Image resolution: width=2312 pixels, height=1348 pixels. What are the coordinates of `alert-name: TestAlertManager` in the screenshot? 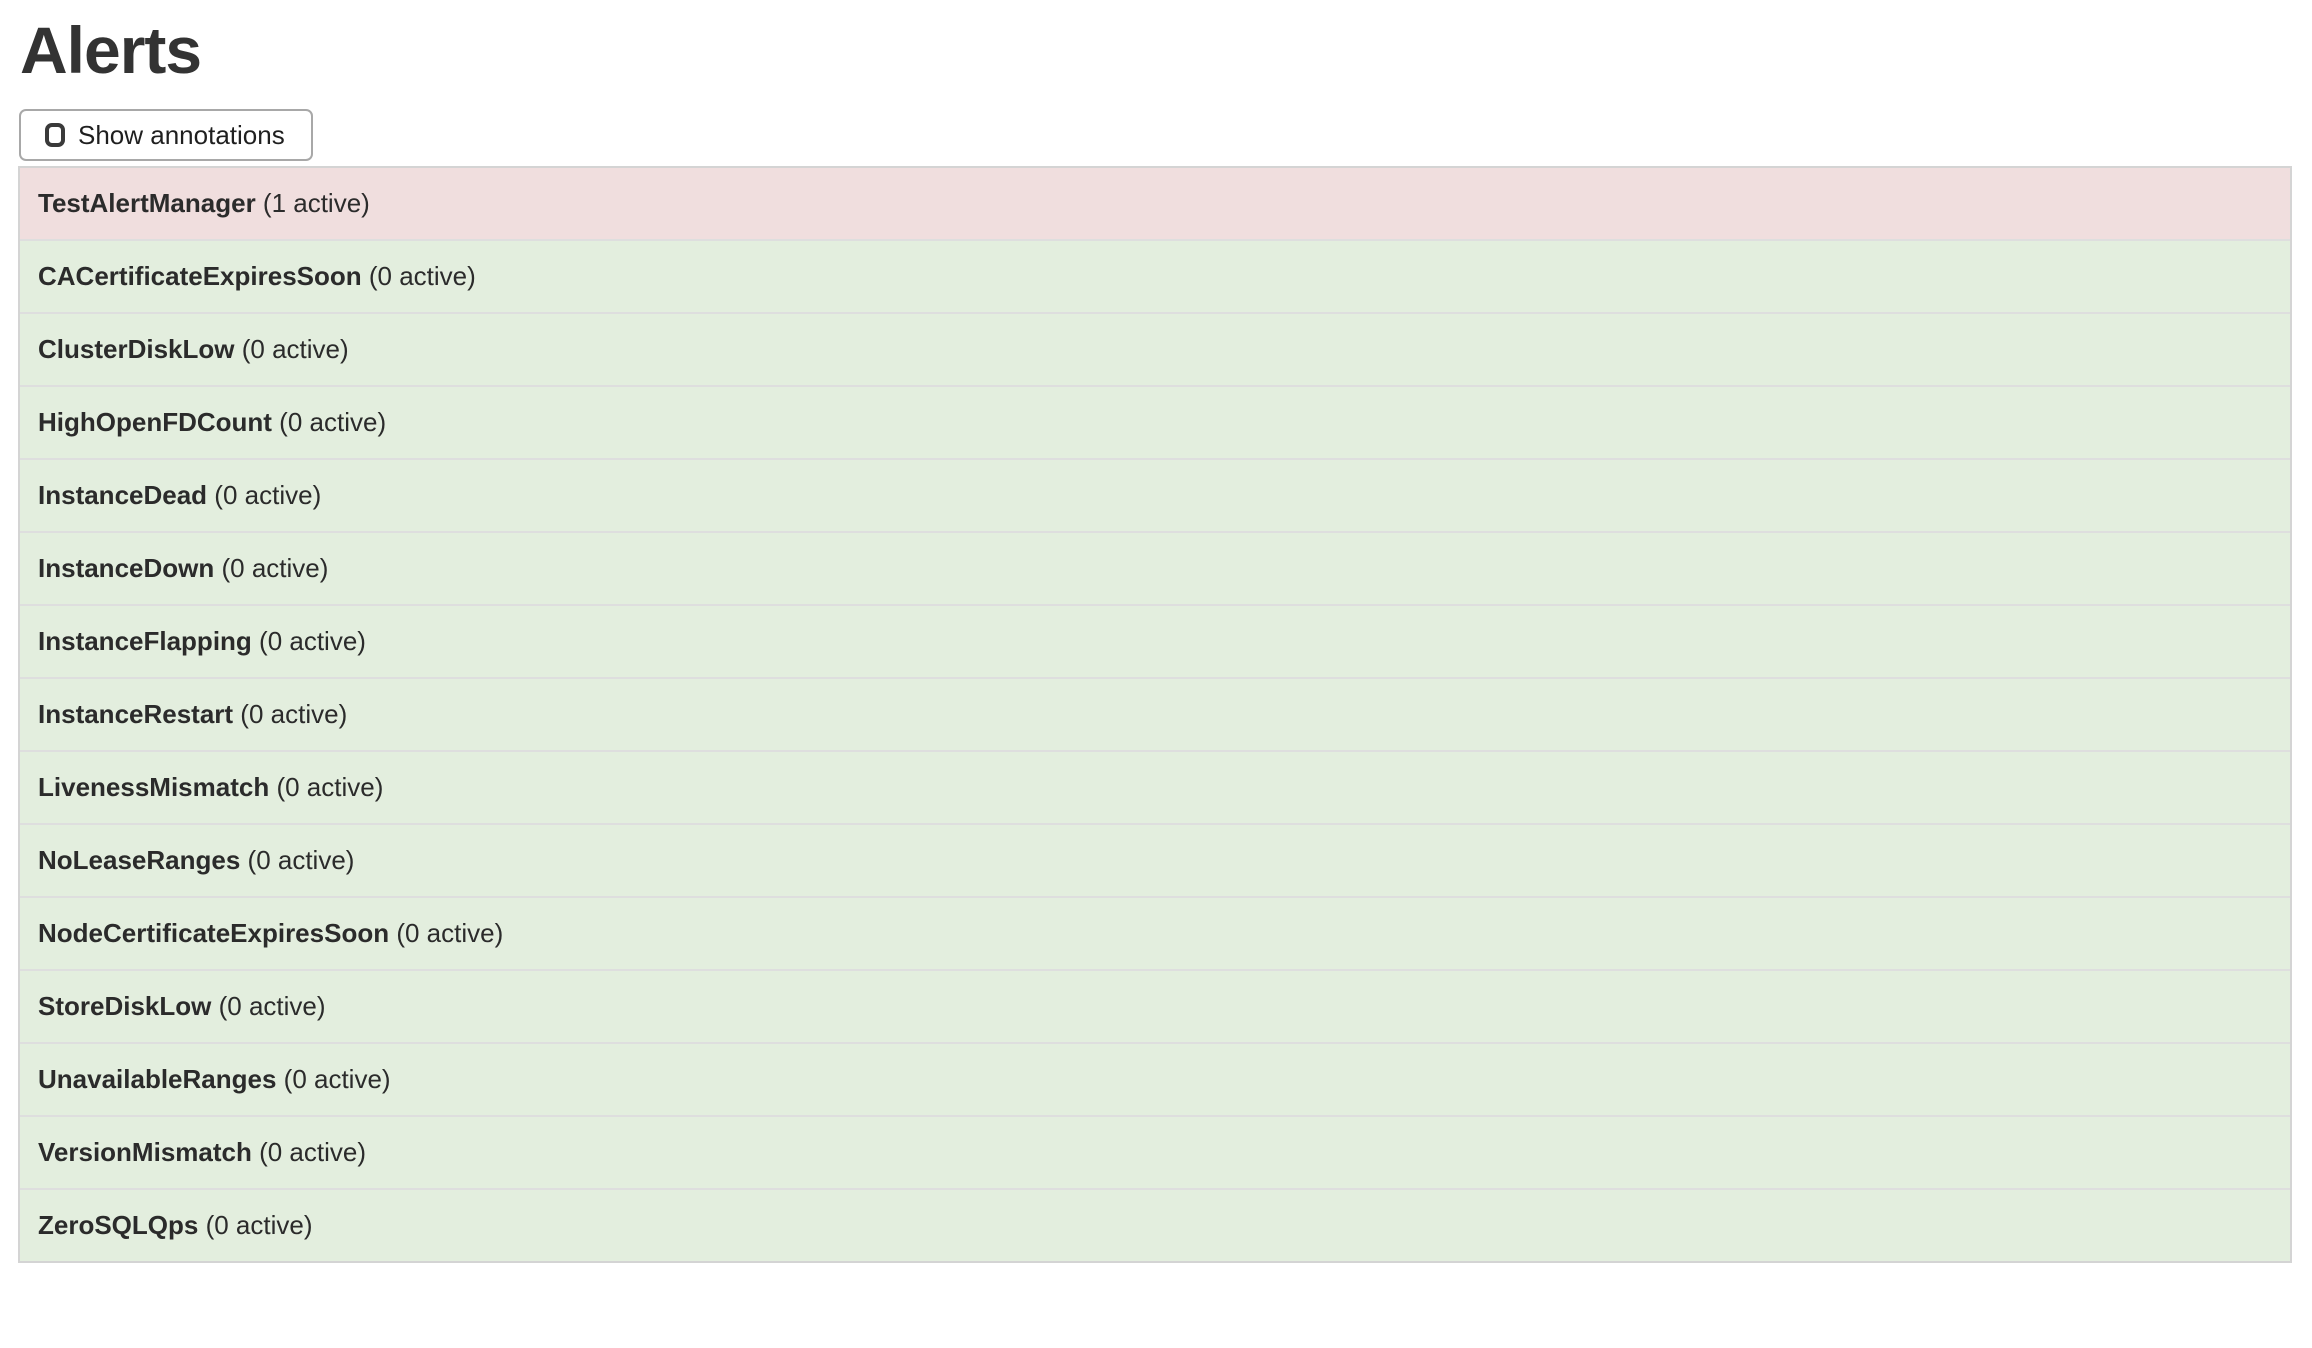 It's located at (147, 203).